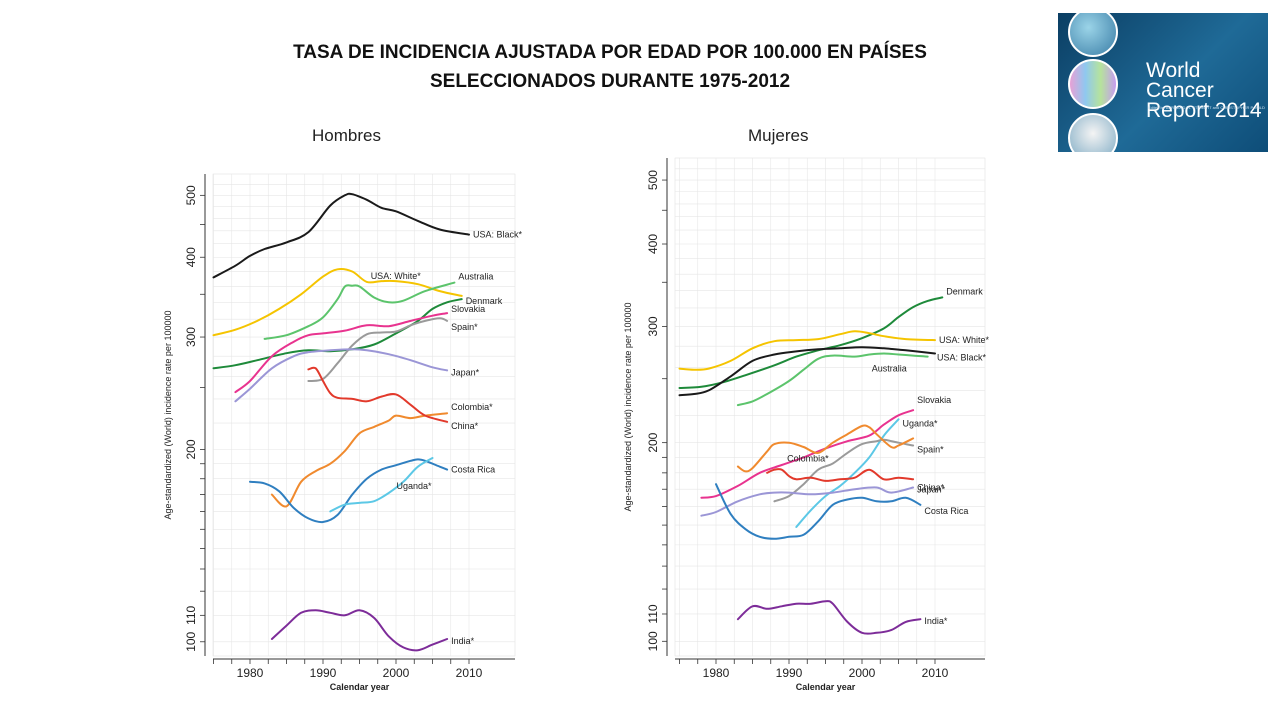 This screenshot has height=720, width=1280. I want to click on cover-title-line-1: World Cancer, so click(1180, 80).